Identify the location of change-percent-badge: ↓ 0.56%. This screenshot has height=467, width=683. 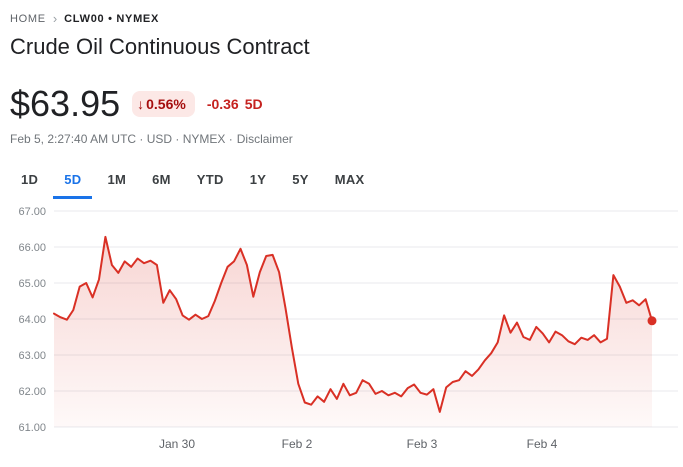
(163, 103).